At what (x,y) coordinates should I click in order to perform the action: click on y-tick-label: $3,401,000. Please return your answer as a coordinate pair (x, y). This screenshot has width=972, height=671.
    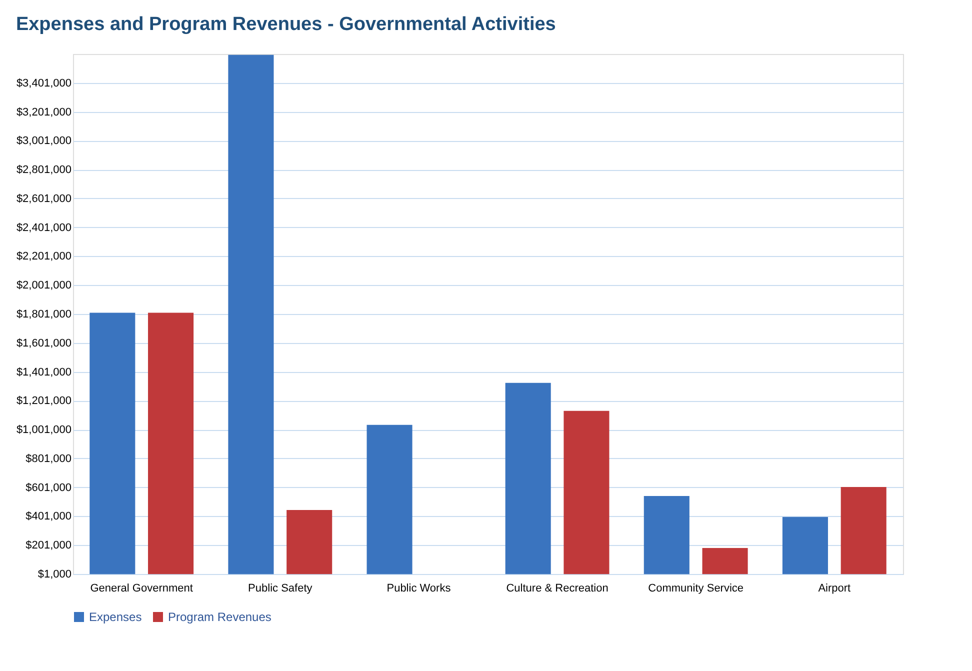
    Looking at the image, I should click on (44, 83).